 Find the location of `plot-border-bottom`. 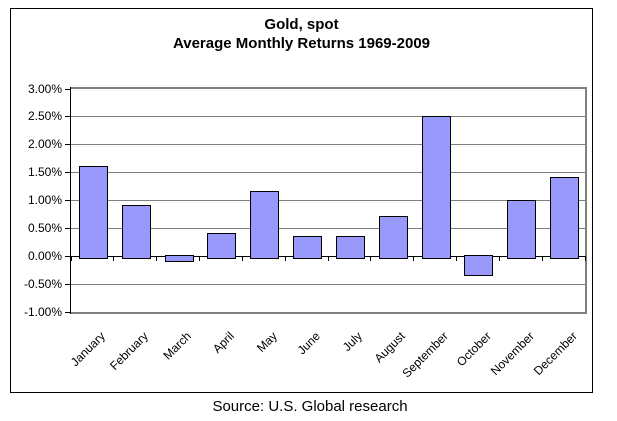

plot-border-bottom is located at coordinates (329, 313).